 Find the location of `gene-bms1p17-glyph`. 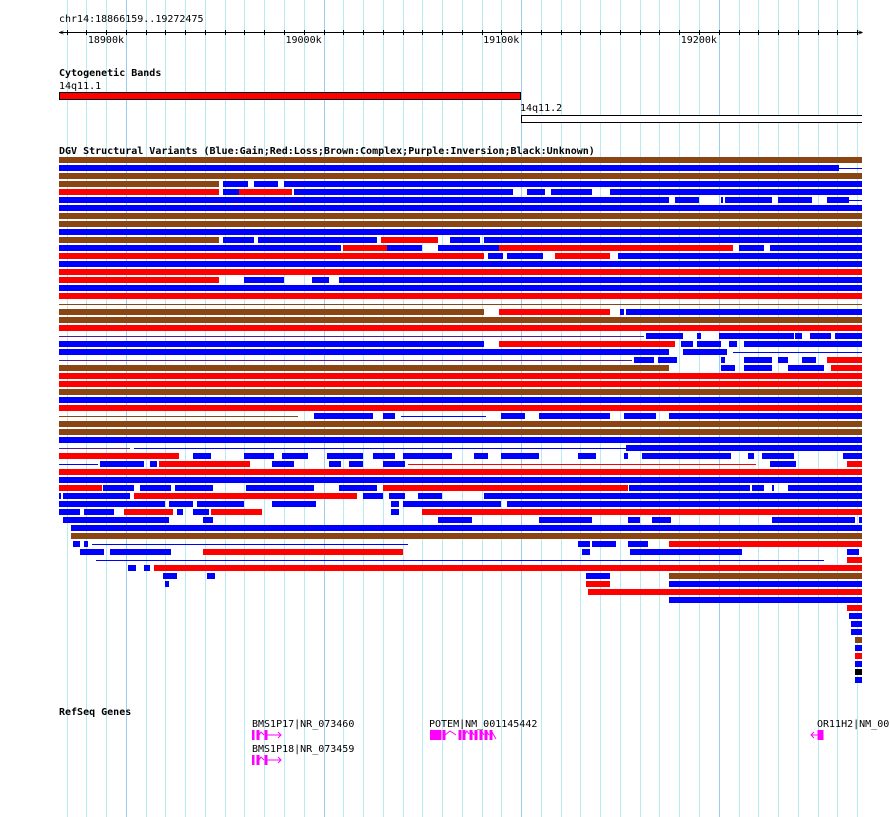

gene-bms1p17-glyph is located at coordinates (268, 735).